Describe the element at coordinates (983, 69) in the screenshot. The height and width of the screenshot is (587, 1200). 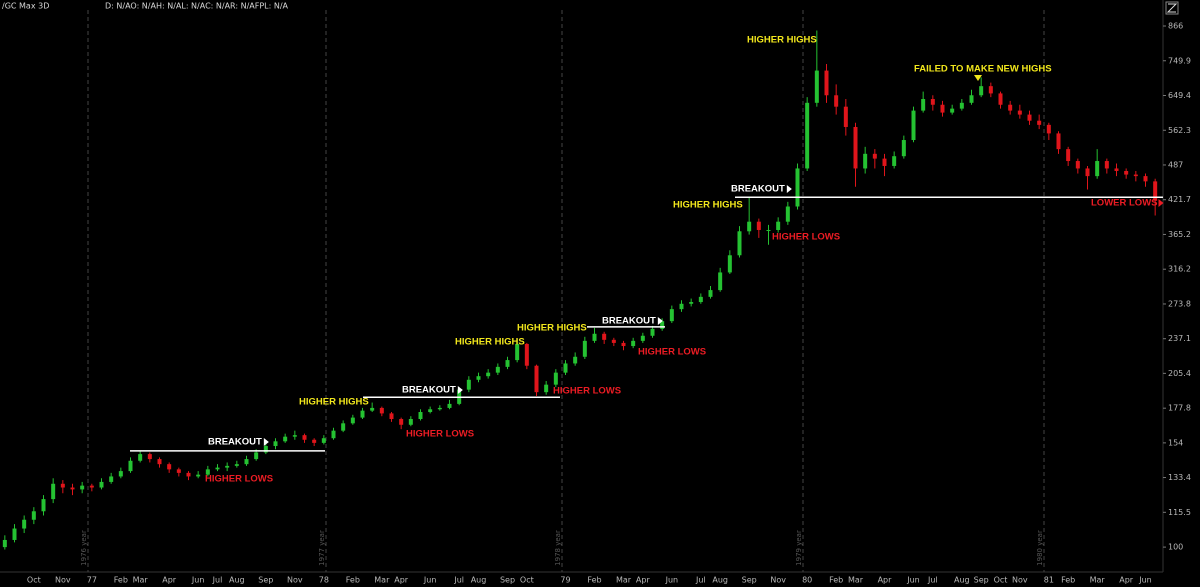
I see `annotation: FAILED TO MAKE NEW HIGHS` at that location.